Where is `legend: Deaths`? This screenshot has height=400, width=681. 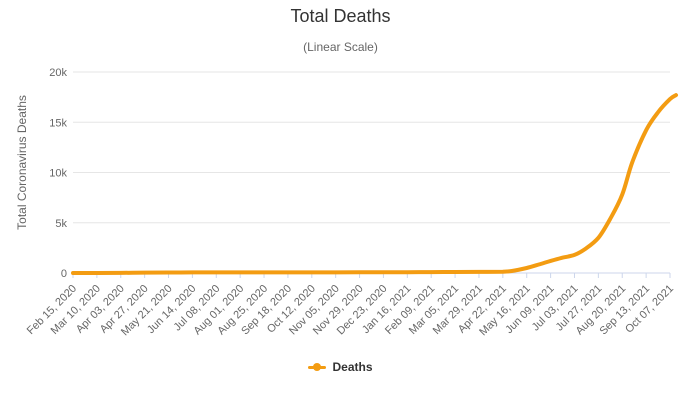 legend: Deaths is located at coordinates (340, 367).